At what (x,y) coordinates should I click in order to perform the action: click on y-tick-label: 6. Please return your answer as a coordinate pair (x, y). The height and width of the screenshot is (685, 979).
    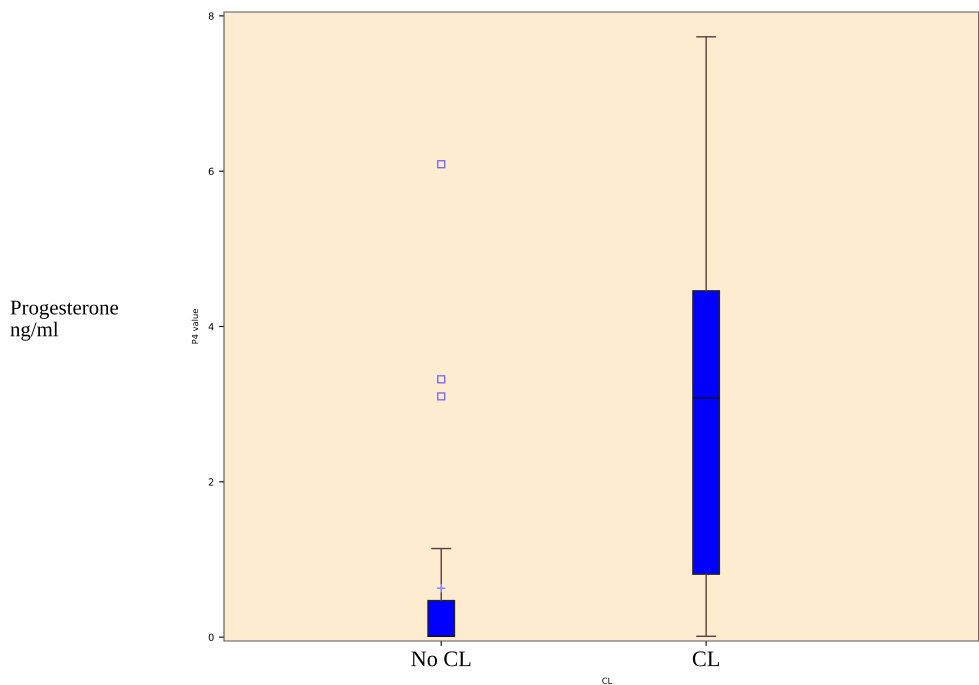
    Looking at the image, I should click on (211, 172).